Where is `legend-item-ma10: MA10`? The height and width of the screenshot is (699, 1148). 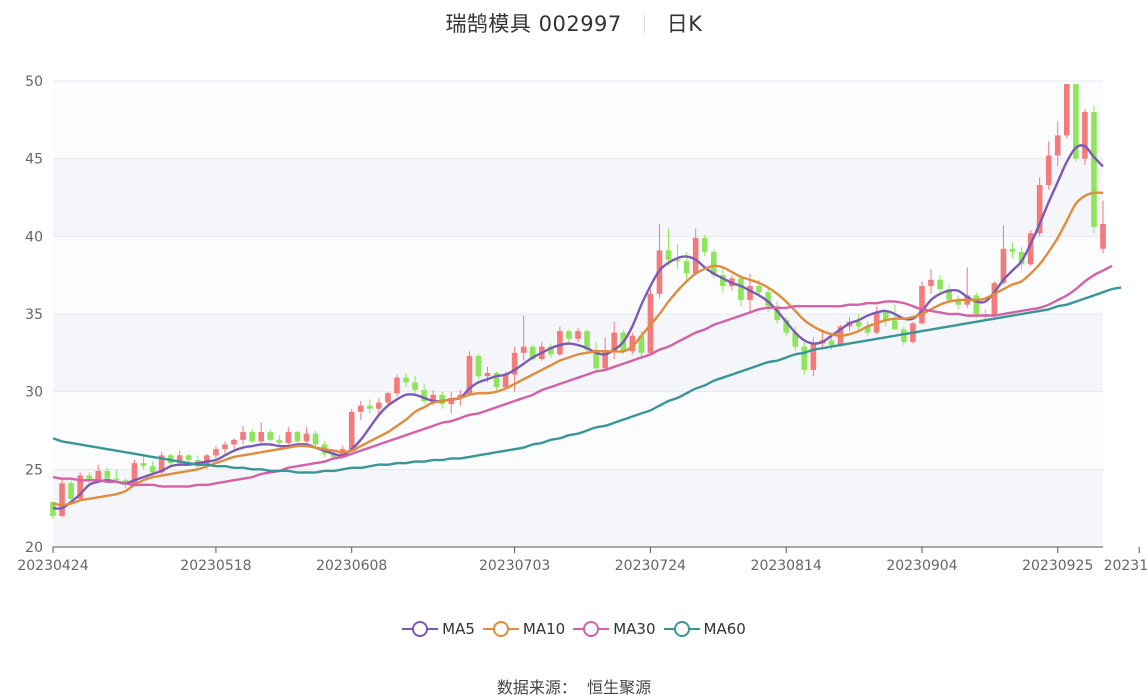
legend-item-ma10: MA10 is located at coordinates (524, 629).